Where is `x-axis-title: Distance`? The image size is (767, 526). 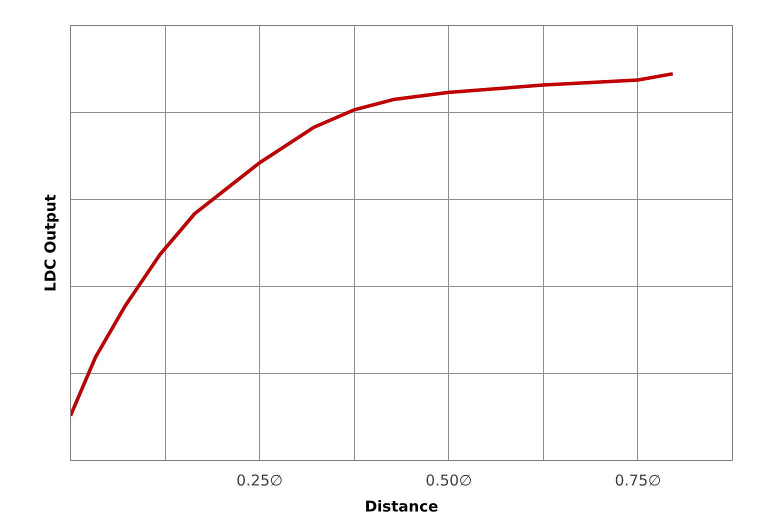 x-axis-title: Distance is located at coordinates (401, 507).